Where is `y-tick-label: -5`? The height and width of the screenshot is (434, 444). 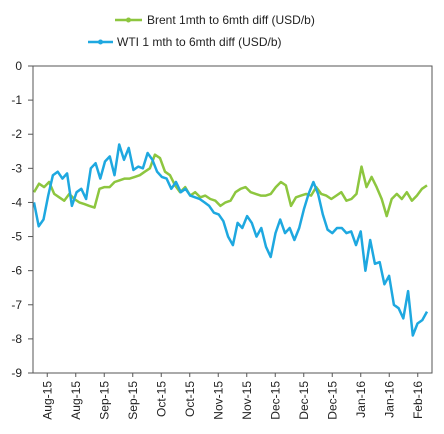 y-tick-label: -5 is located at coordinates (16, 237).